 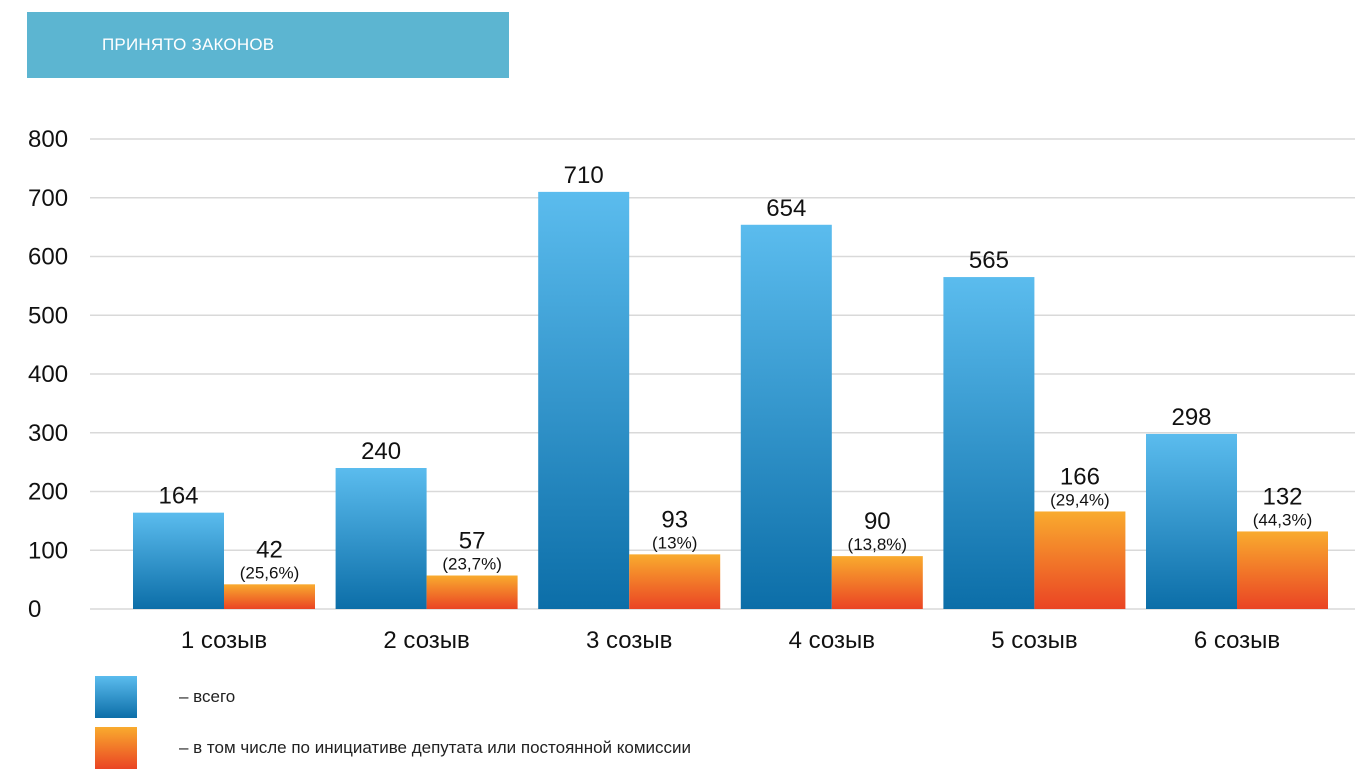 What do you see at coordinates (116, 697) in the screenshot?
I see `legend-swatch-total` at bounding box center [116, 697].